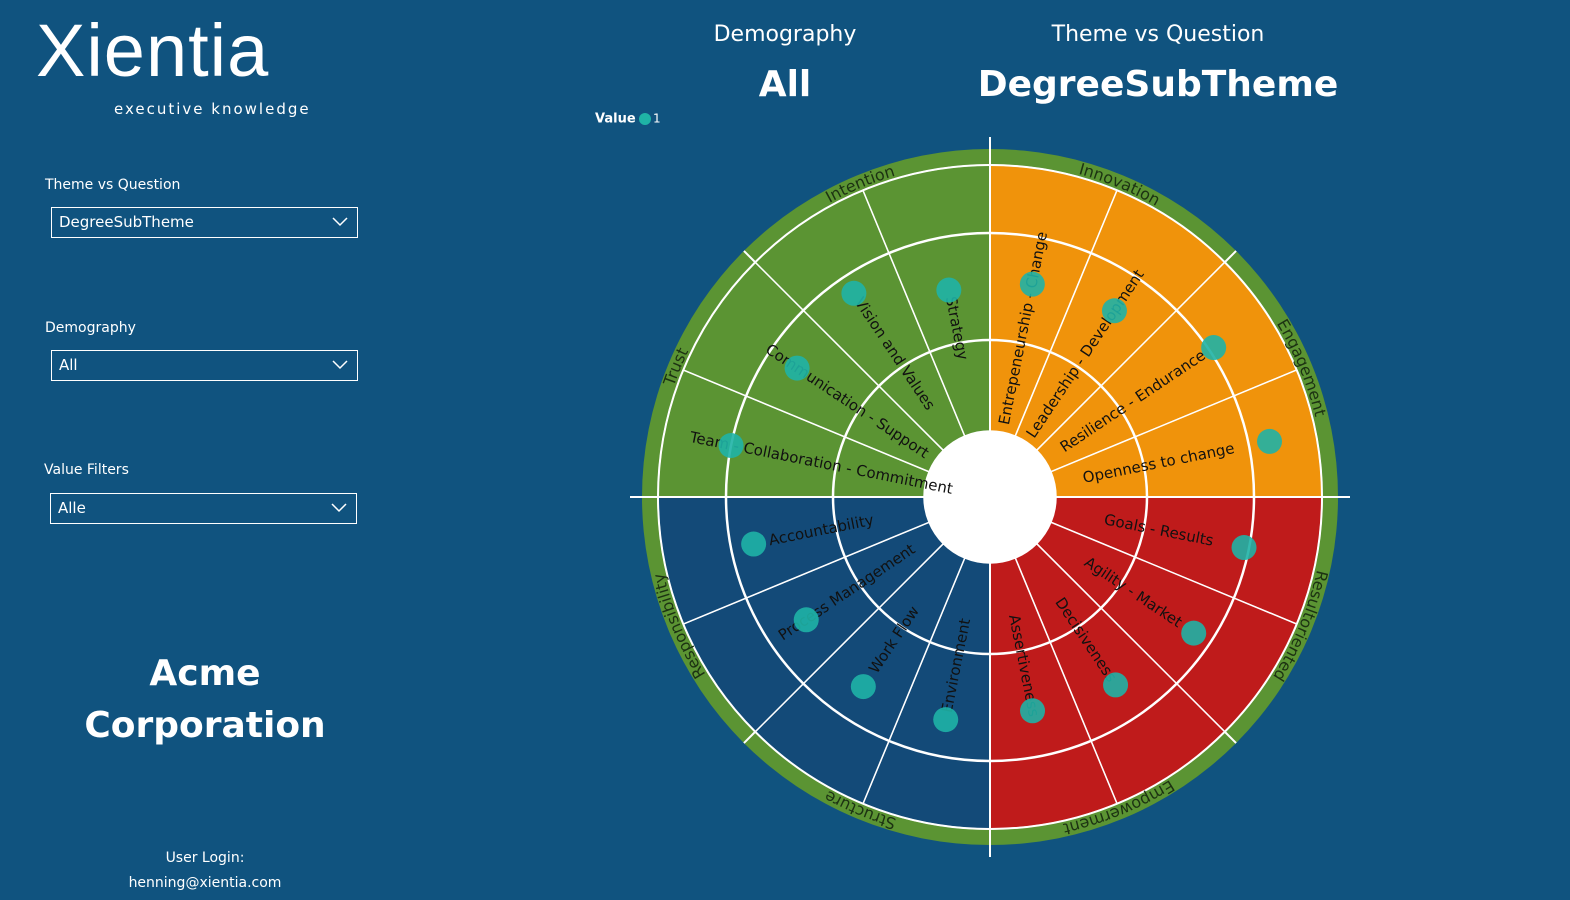 The height and width of the screenshot is (900, 1570). What do you see at coordinates (204, 222) in the screenshot?
I see `dropdown: DegreeSubTheme` at bounding box center [204, 222].